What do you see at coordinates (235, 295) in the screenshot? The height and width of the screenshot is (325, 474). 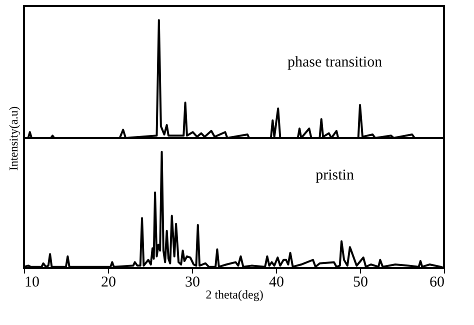 I see `x-axis-title: 2 theta(deg)` at bounding box center [235, 295].